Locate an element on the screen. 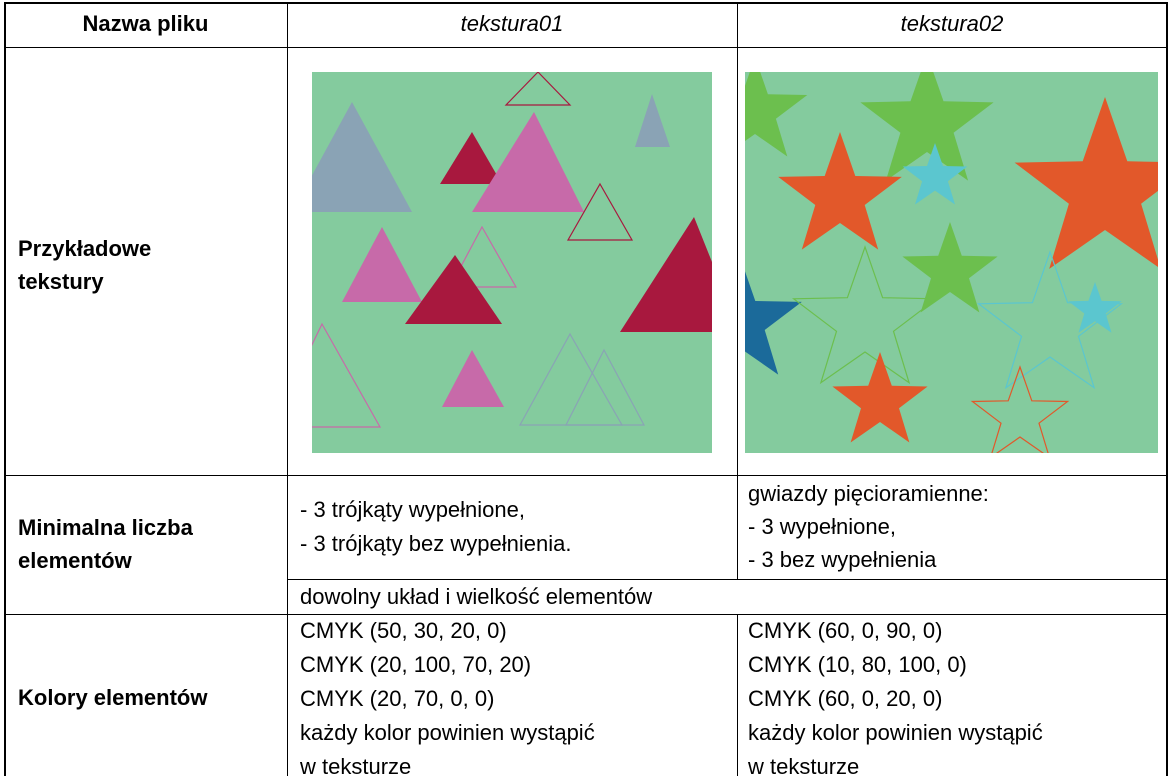 The width and height of the screenshot is (1172, 776). cell-text: dowolny układ i wielkość elementów is located at coordinates (476, 596).